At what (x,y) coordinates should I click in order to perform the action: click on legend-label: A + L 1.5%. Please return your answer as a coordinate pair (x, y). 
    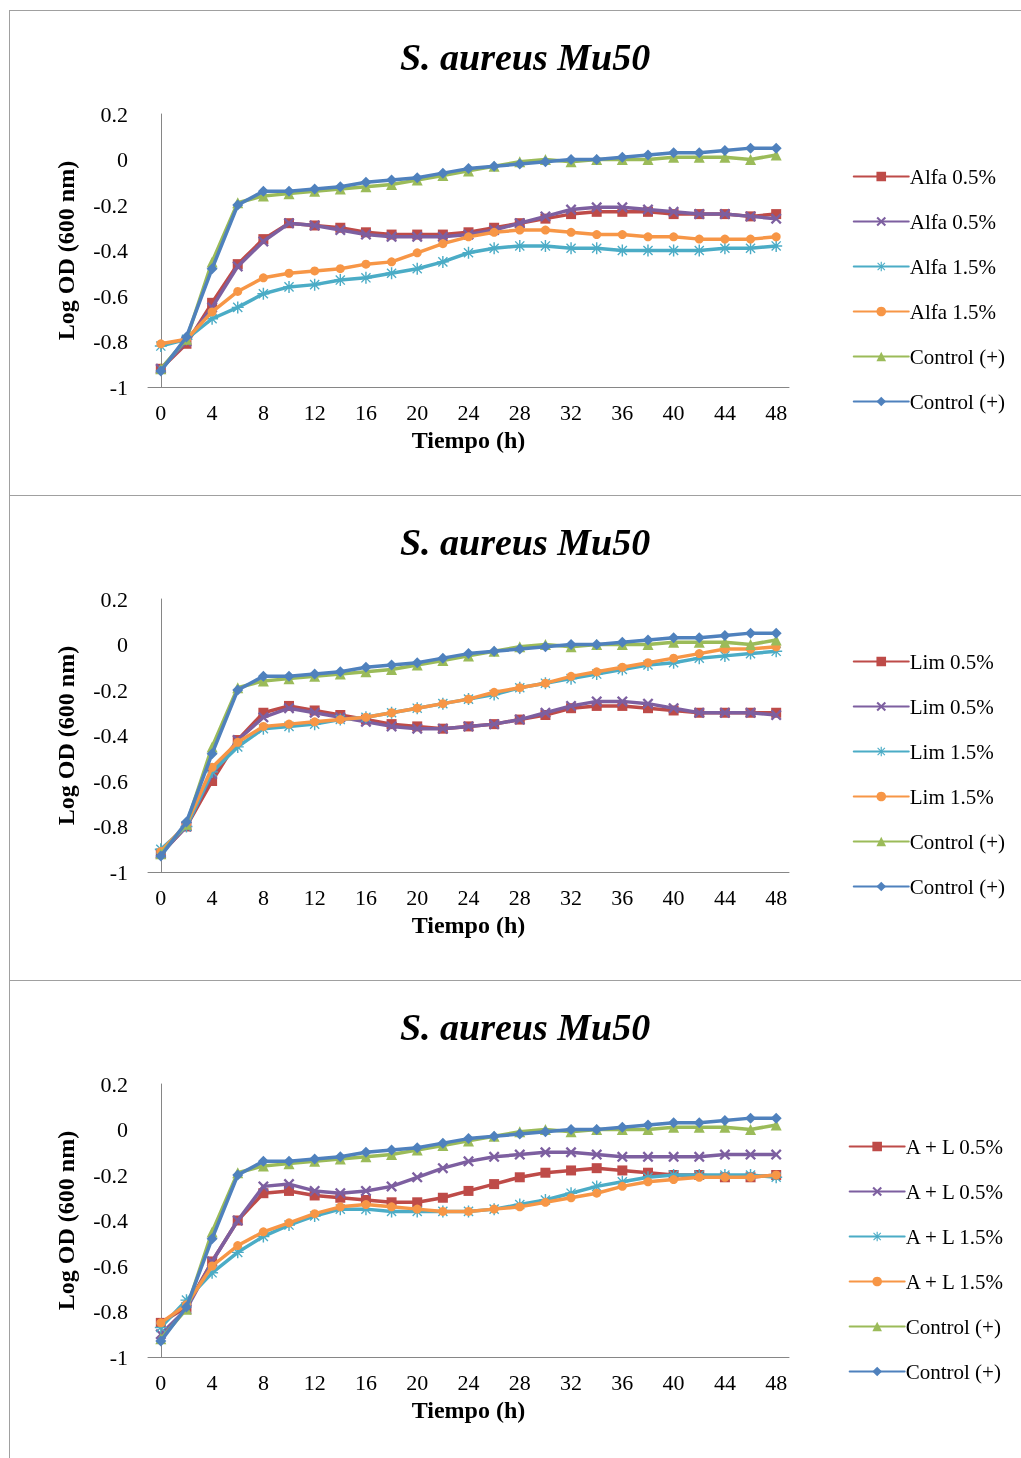
    Looking at the image, I should click on (954, 1236).